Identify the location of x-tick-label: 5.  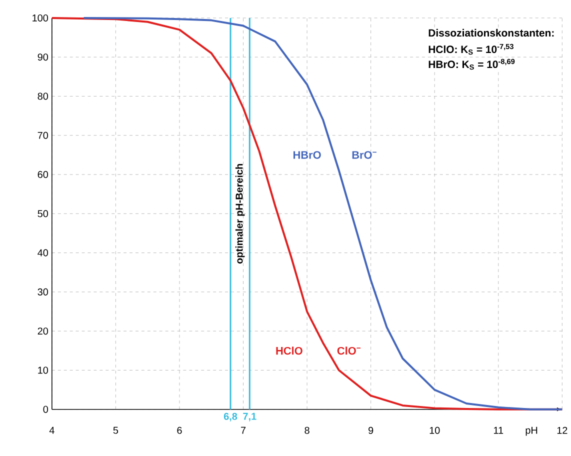
(115, 430).